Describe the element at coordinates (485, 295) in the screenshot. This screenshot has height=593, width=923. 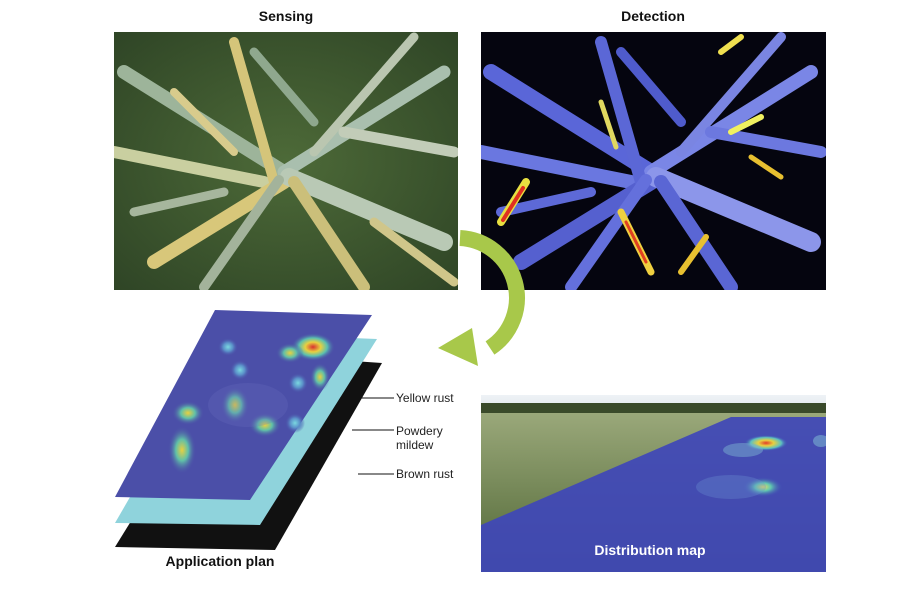
I see `process-arrow` at that location.